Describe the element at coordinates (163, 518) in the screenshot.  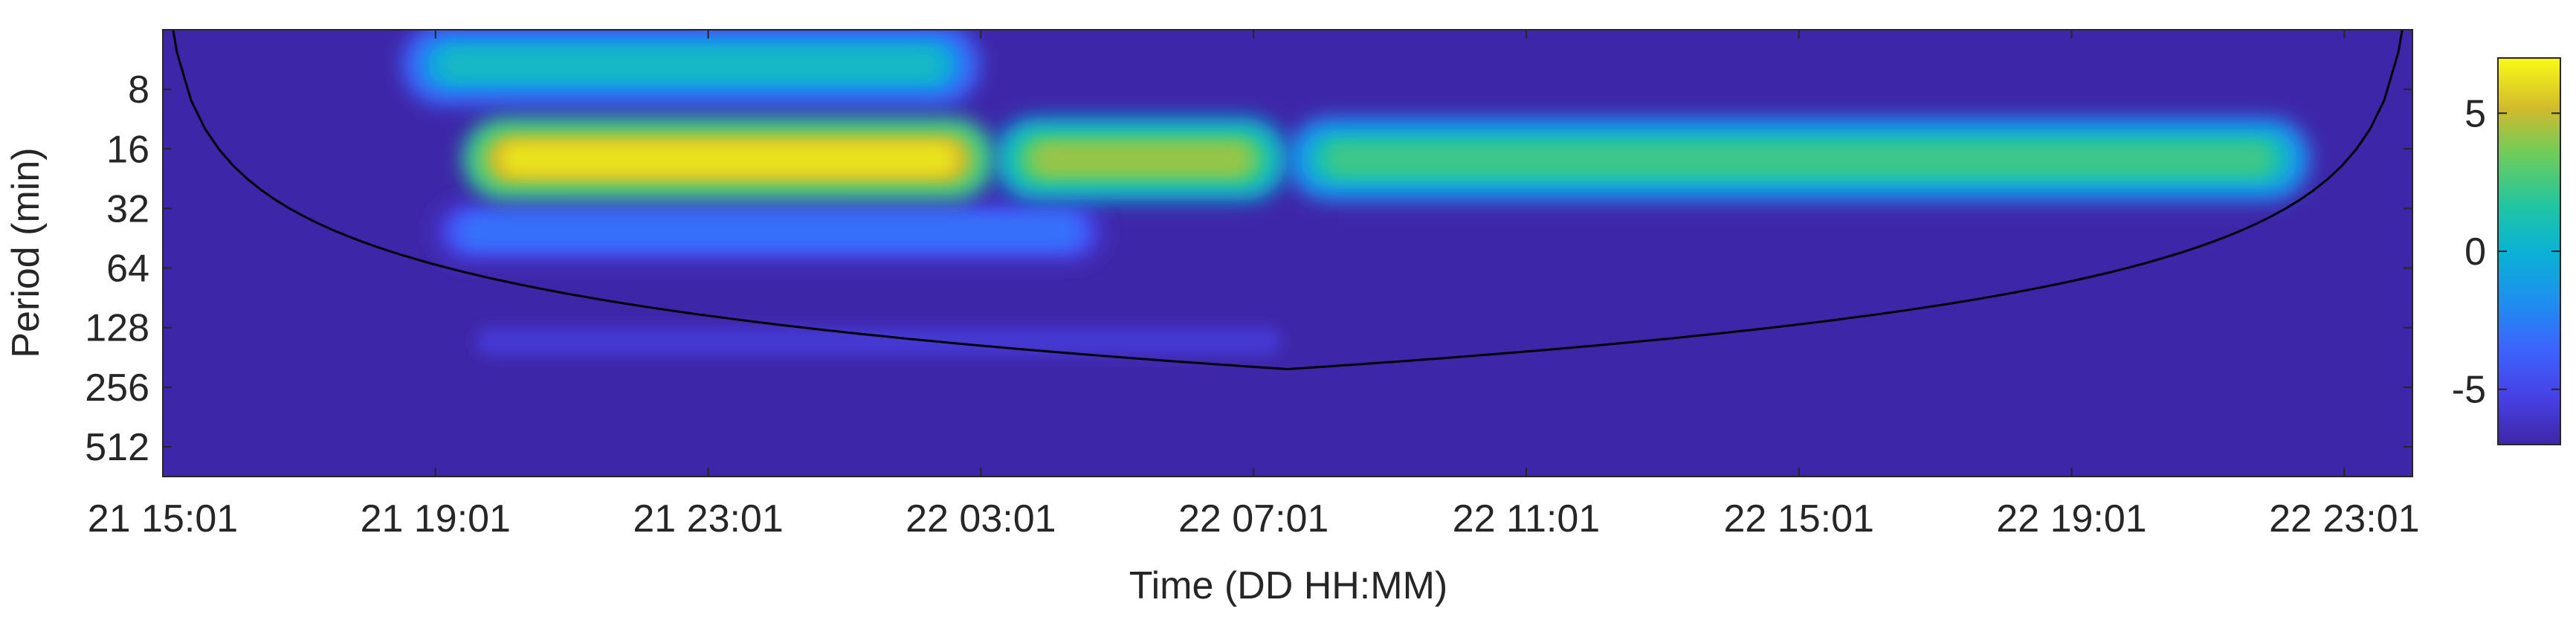
I see `x-tick-label: 21 15:01` at that location.